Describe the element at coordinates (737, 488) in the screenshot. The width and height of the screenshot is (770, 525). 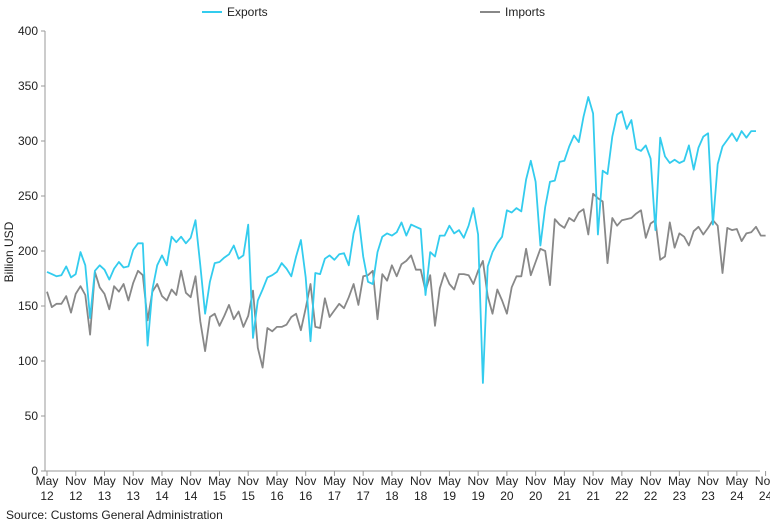
I see `x-tick-label: May 24` at that location.